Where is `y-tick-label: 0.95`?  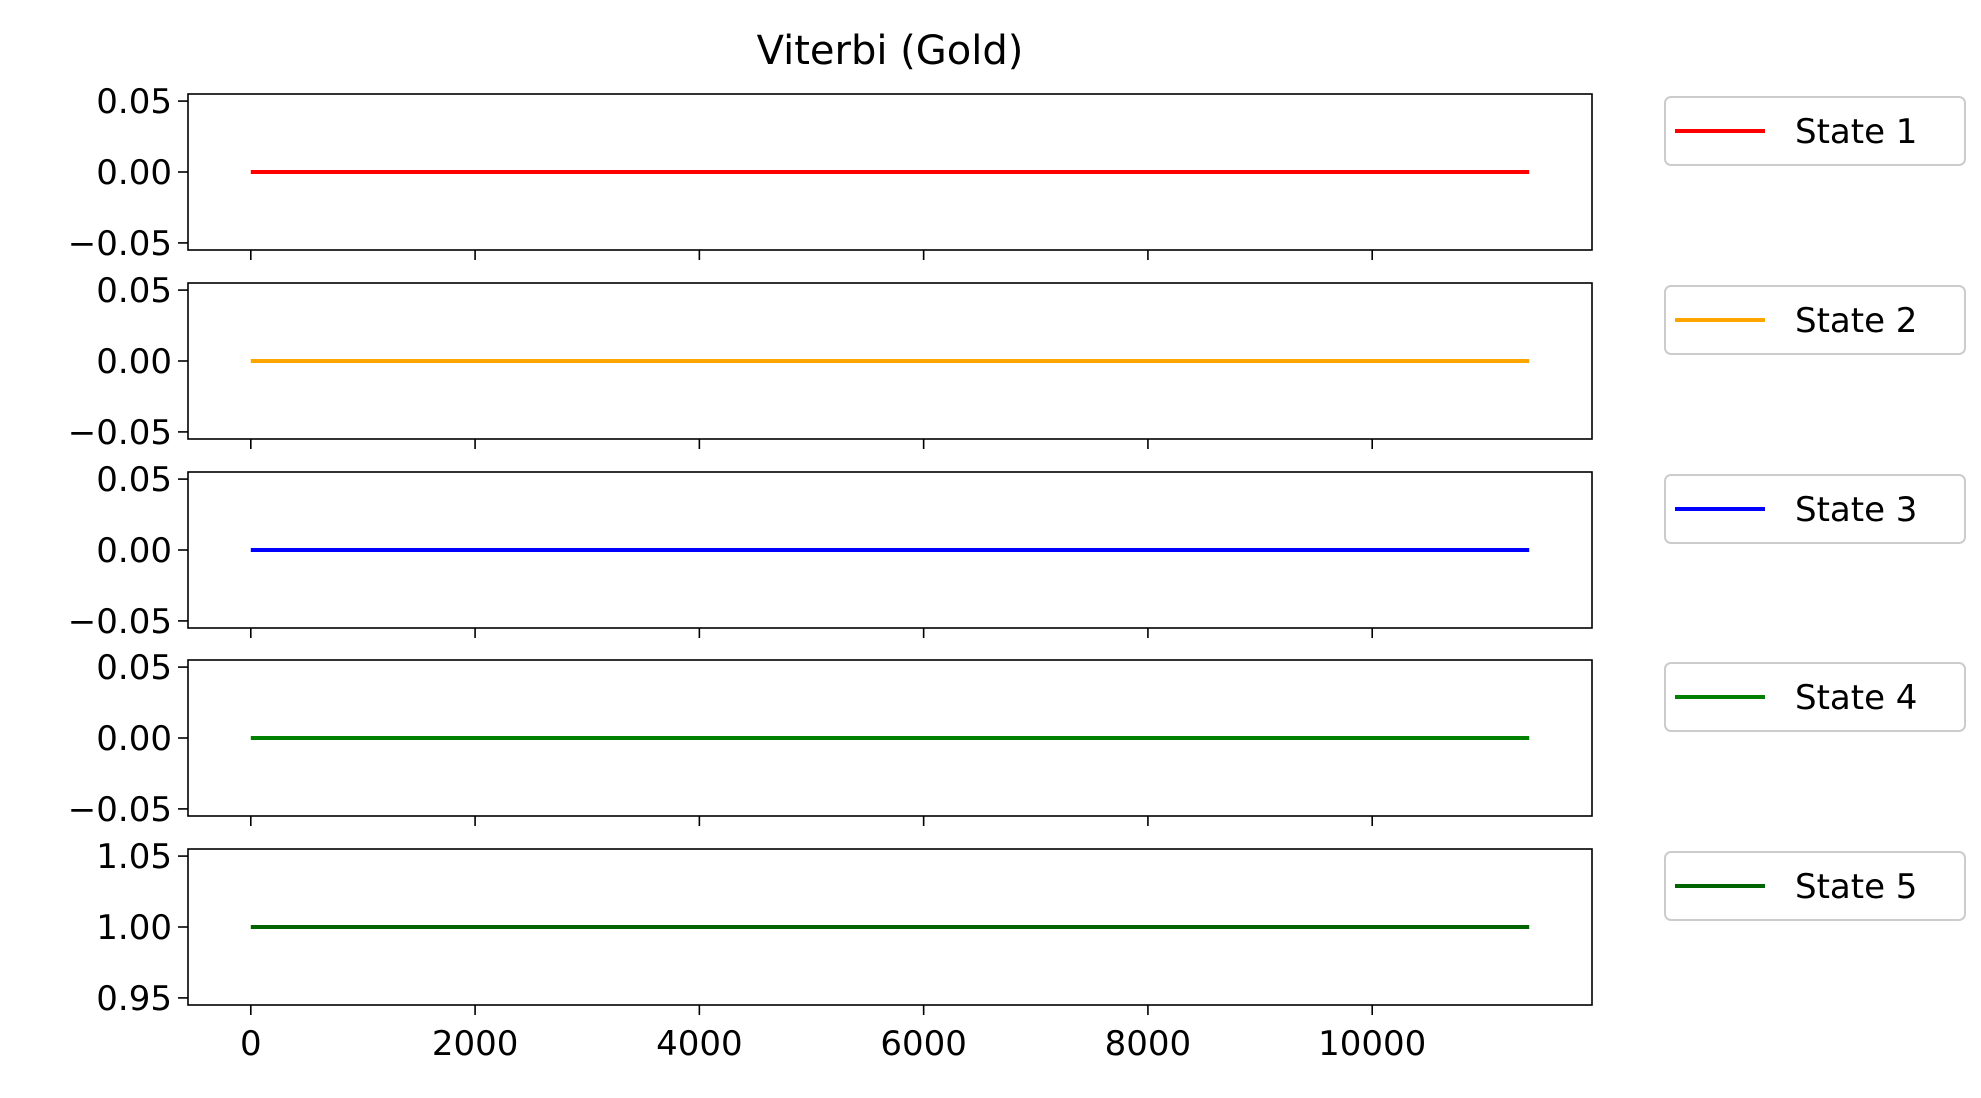
y-tick-label: 0.95 is located at coordinates (134, 999).